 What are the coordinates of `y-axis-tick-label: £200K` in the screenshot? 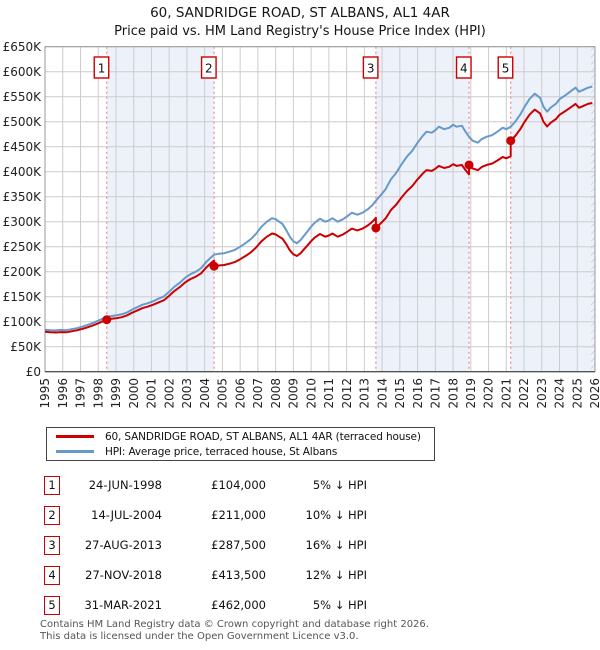 It's located at (23, 272).